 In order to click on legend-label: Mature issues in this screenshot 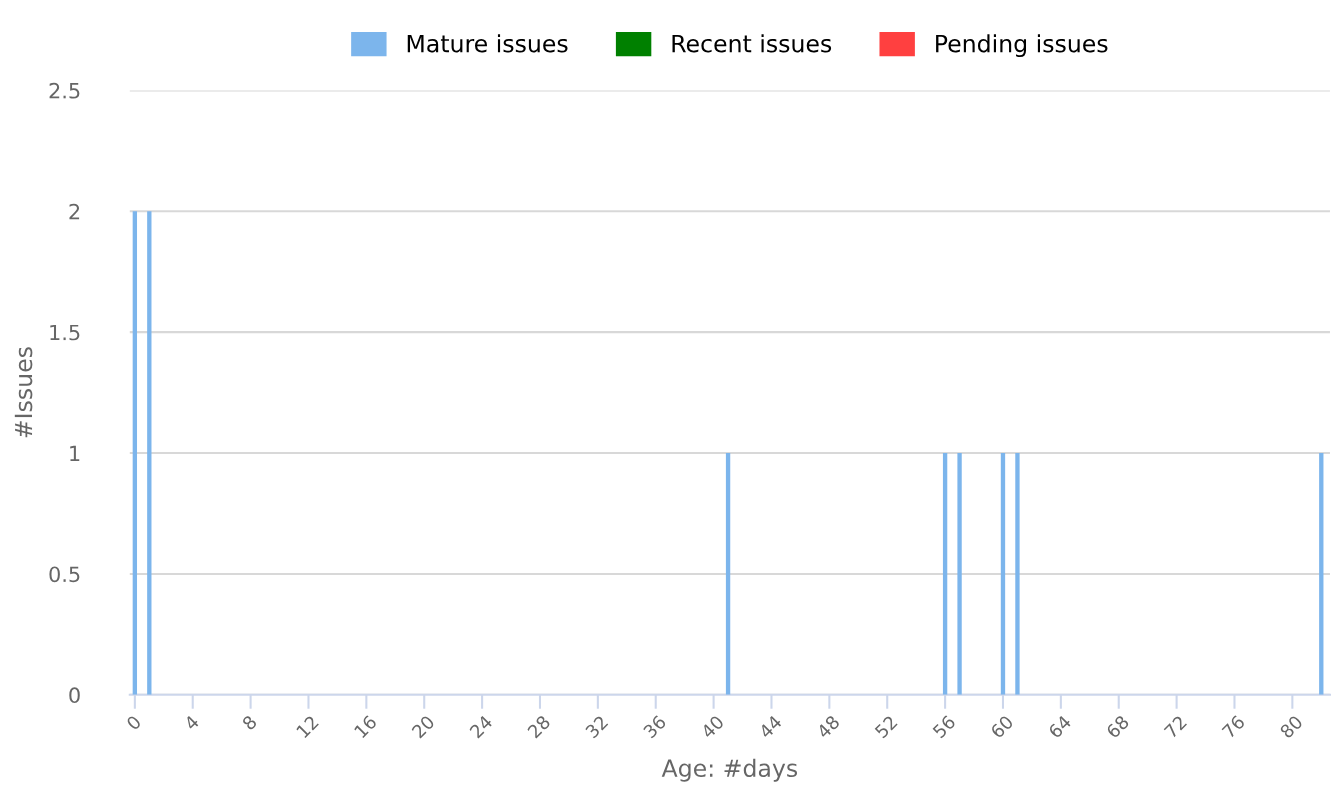, I will do `click(487, 43)`.